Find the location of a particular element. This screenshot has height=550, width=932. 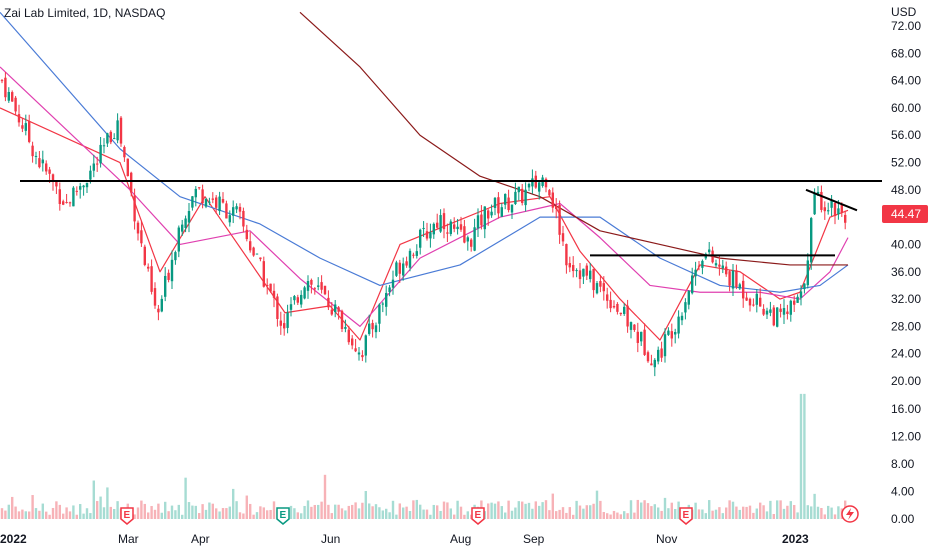

trendline-drawing is located at coordinates (831, 200).